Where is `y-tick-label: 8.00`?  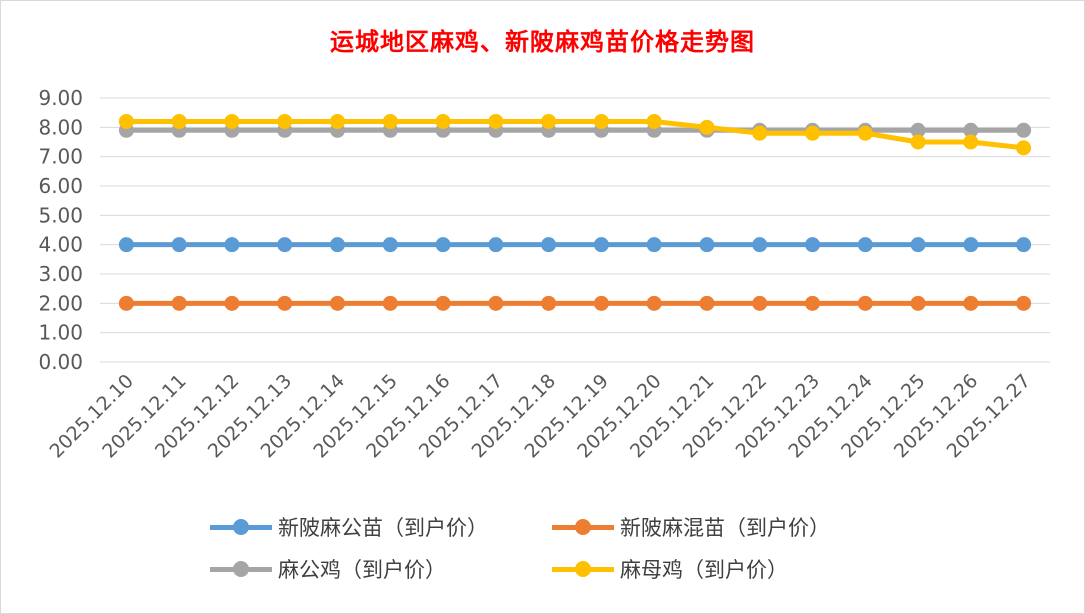 y-tick-label: 8.00 is located at coordinates (60, 127).